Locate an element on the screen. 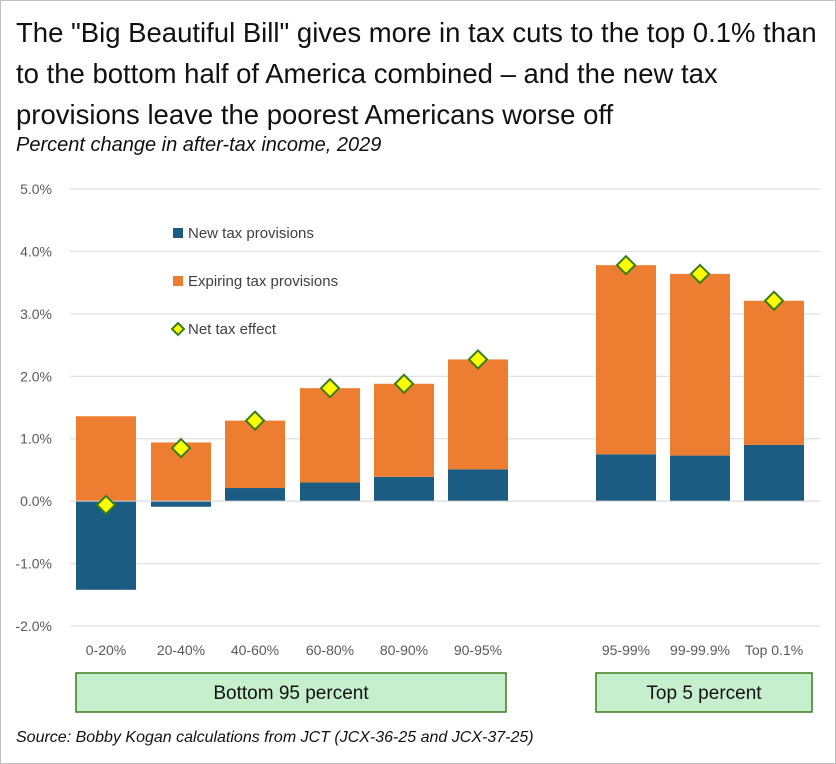 The image size is (836, 764). legend-label-expiring: Expiring tax provisions is located at coordinates (263, 281).